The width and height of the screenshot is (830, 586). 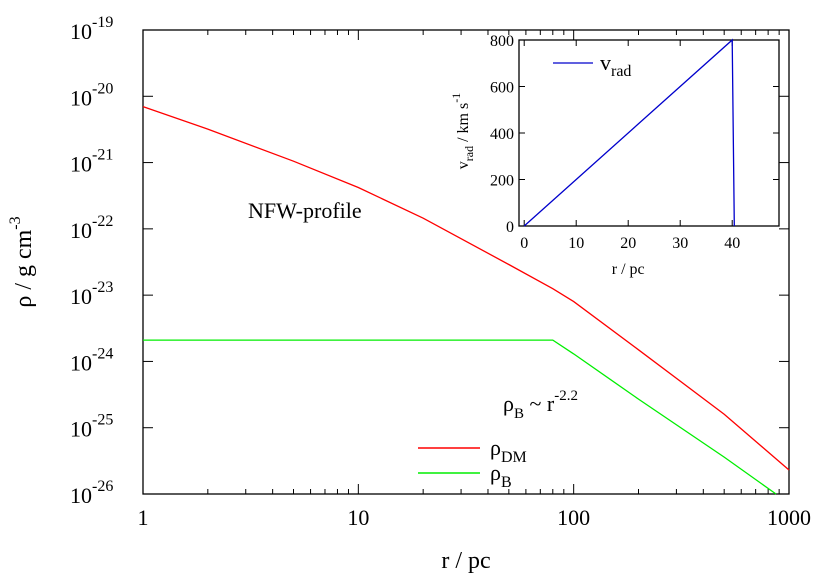 What do you see at coordinates (462, 131) in the screenshot?
I see `inset-y-axis-label: vrad / km s-1` at bounding box center [462, 131].